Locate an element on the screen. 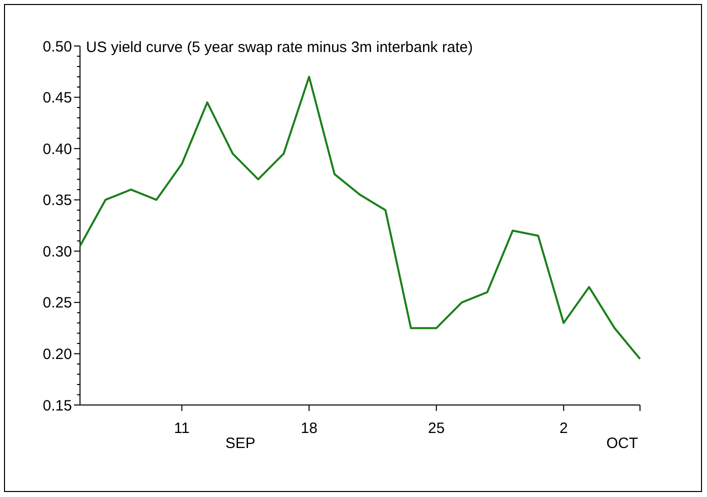 This screenshot has height=497, width=707. text: SEP is located at coordinates (240, 443).